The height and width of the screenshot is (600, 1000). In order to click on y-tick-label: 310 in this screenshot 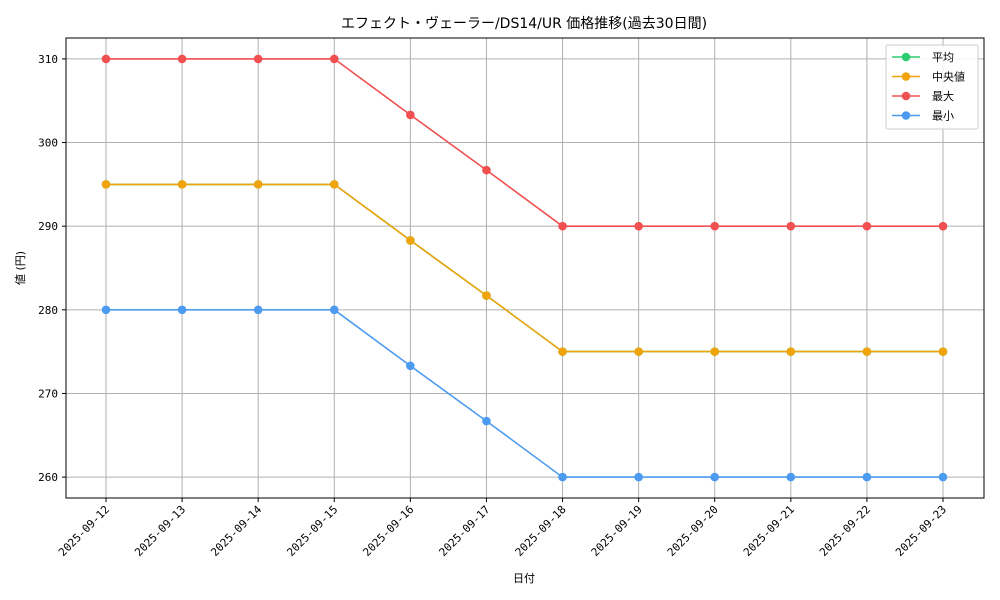, I will do `click(48, 59)`.